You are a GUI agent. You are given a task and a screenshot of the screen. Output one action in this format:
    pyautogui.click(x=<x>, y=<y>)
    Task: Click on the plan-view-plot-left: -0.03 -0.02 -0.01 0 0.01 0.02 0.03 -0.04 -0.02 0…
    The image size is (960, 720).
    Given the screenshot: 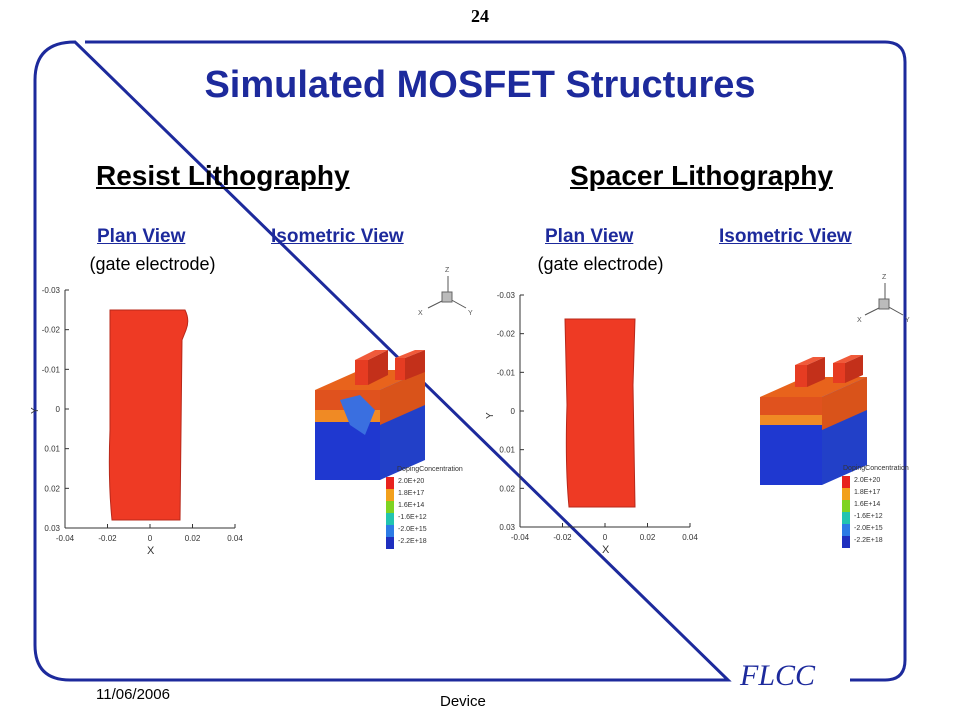 What is the action you would take?
    pyautogui.click(x=136, y=421)
    